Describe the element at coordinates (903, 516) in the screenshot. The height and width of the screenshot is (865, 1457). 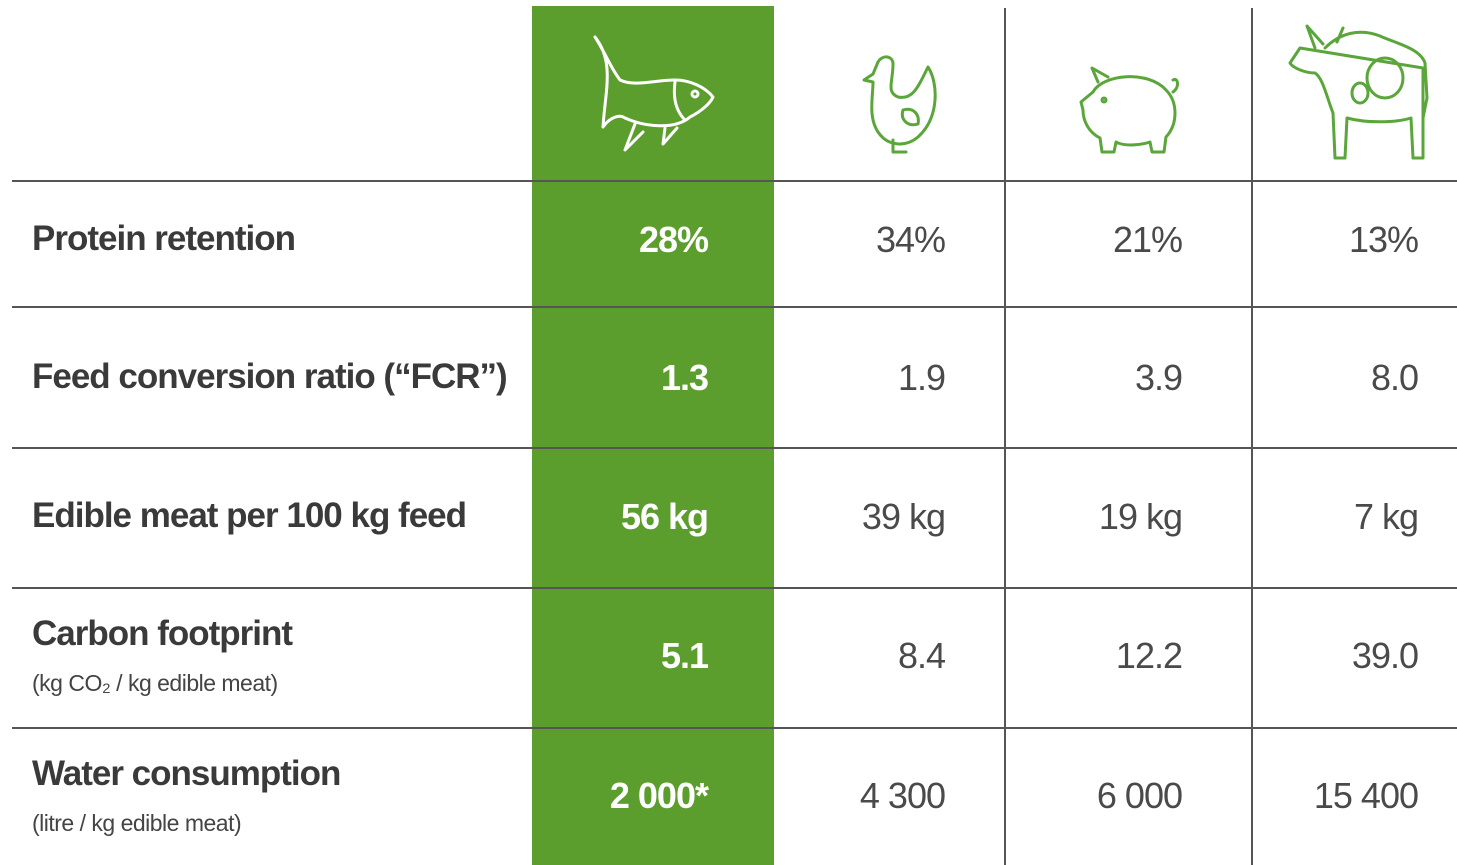
I see `cell-value: 39 kg` at that location.